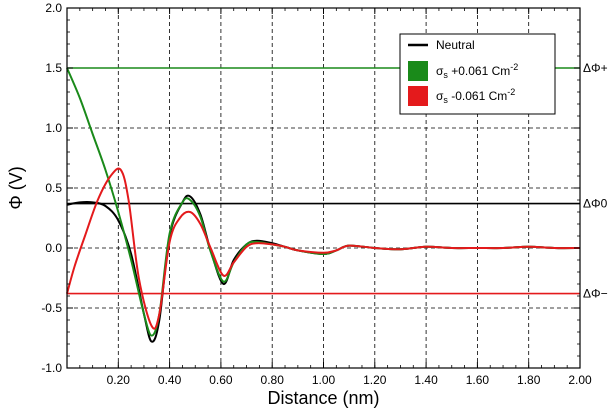 The width and height of the screenshot is (610, 415). I want to click on y-tick-label: -1.0, so click(51, 368).